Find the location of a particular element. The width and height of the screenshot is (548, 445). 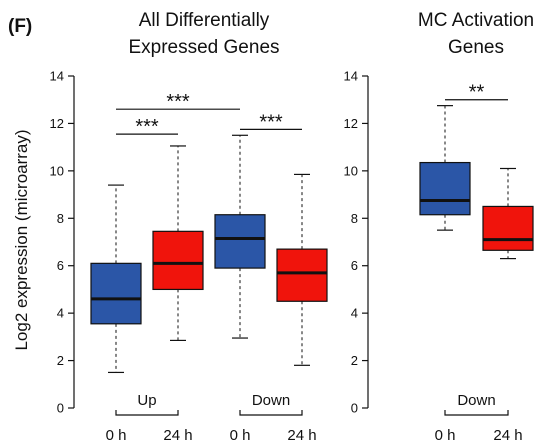

group-label: Up is located at coordinates (146, 400).